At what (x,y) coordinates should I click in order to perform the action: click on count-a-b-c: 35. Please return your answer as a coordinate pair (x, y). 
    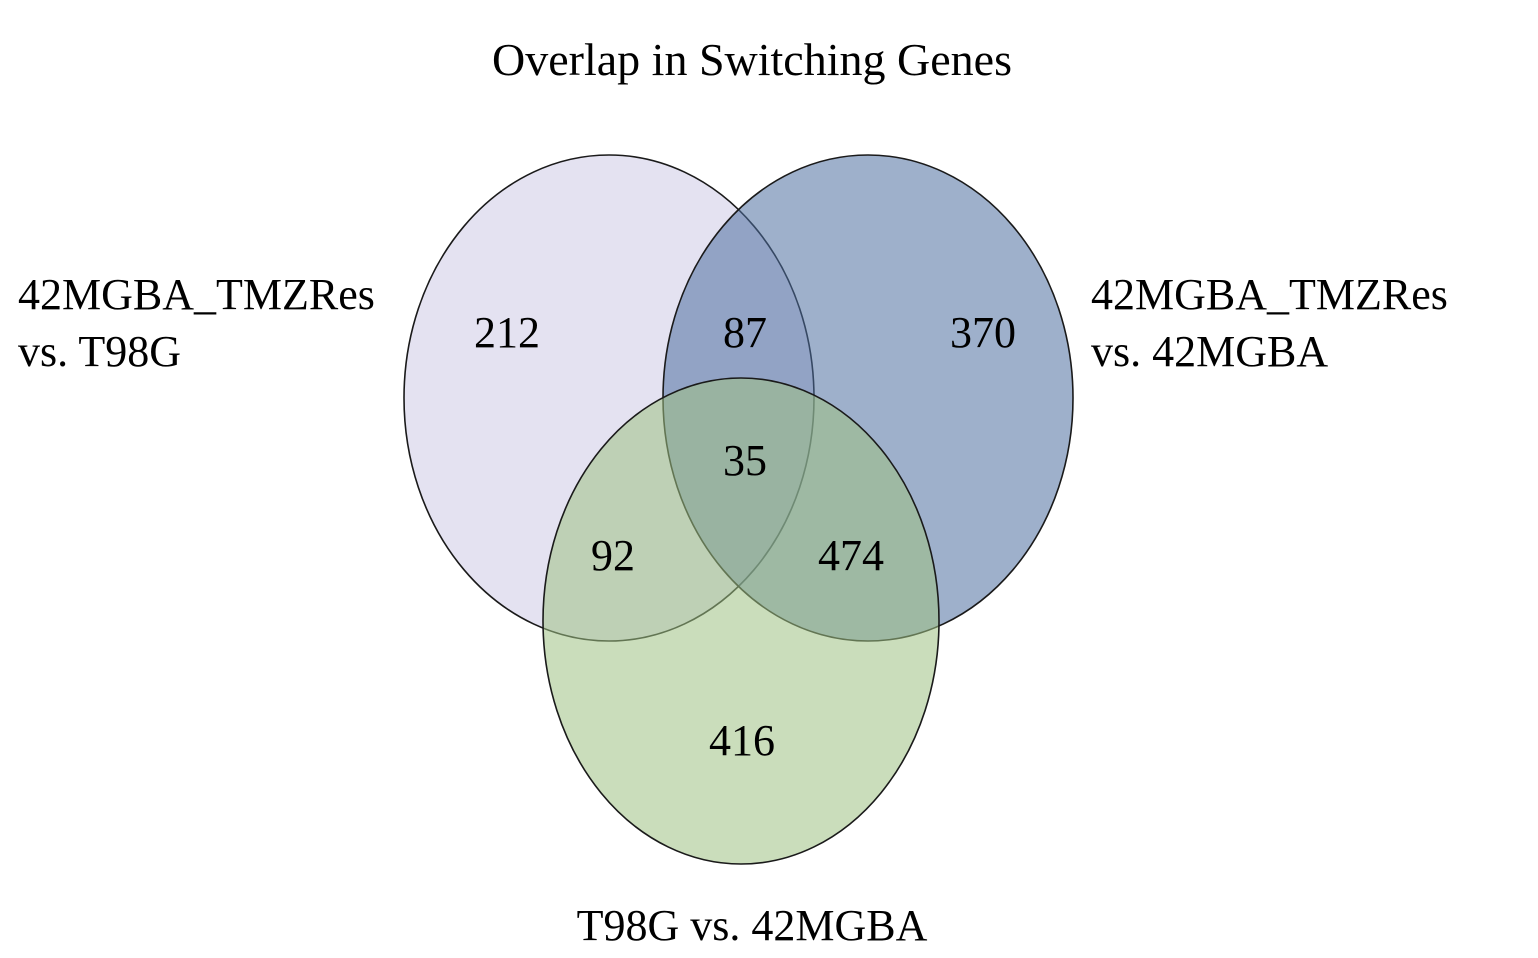
    Looking at the image, I should click on (745, 460).